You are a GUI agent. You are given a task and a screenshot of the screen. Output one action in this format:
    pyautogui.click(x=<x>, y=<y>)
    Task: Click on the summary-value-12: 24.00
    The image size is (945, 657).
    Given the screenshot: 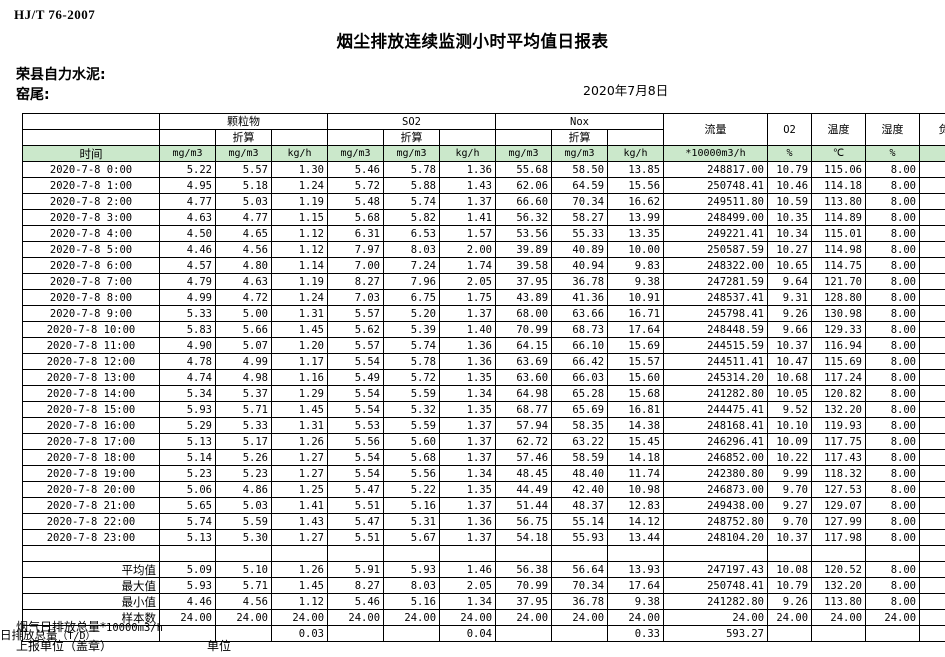 What is the action you would take?
    pyautogui.click(x=893, y=617)
    